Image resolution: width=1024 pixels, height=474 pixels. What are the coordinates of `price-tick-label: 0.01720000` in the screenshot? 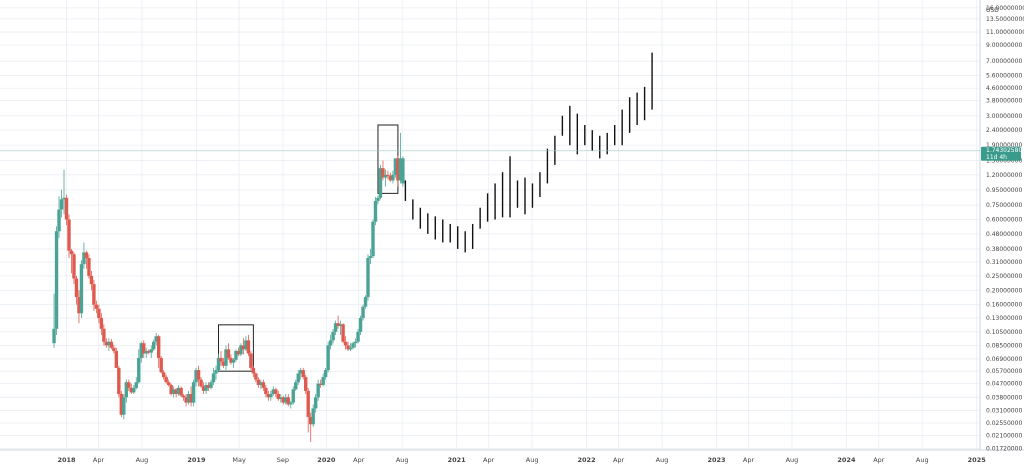 It's located at (1004, 448).